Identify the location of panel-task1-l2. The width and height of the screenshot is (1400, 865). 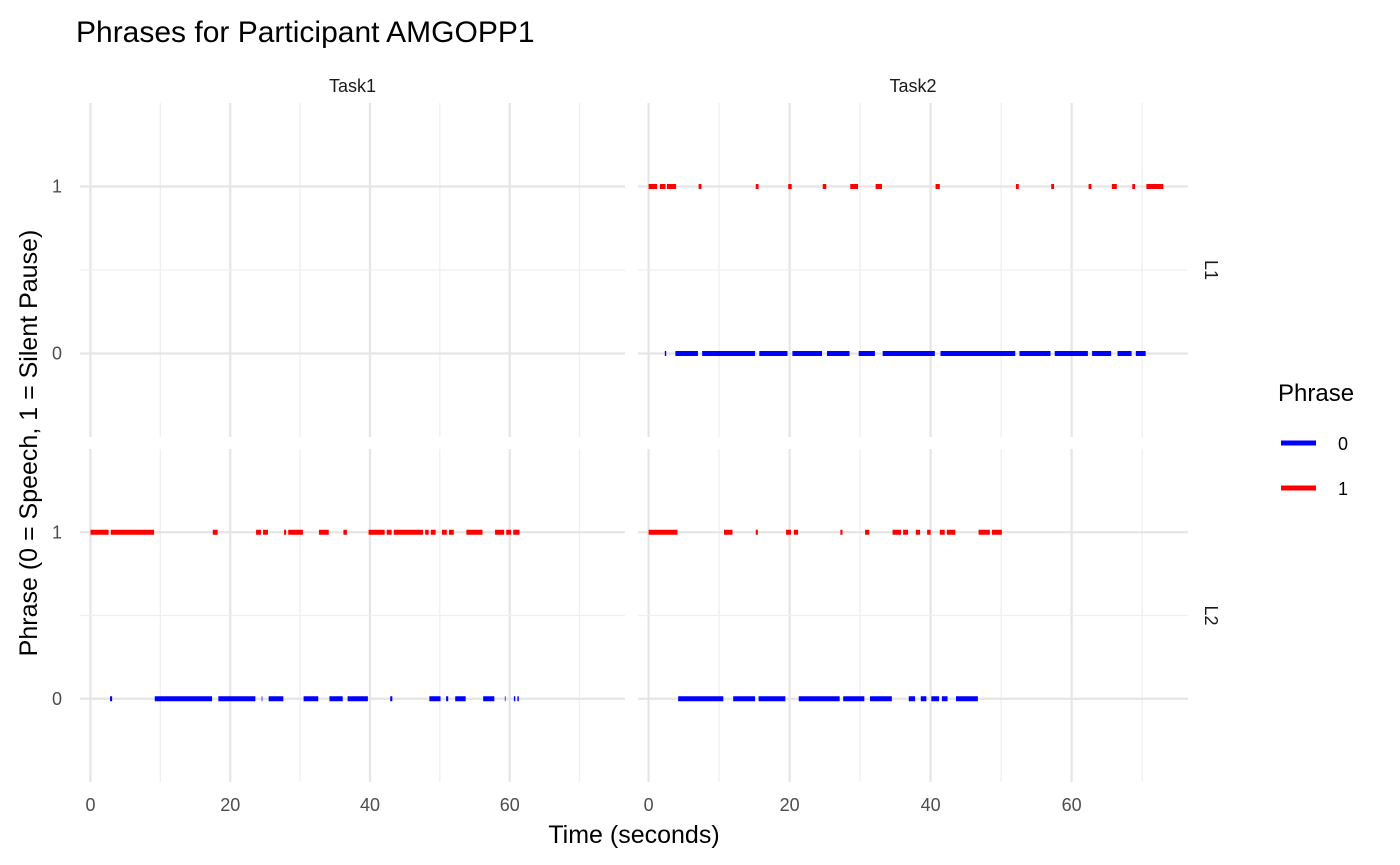
(352, 615).